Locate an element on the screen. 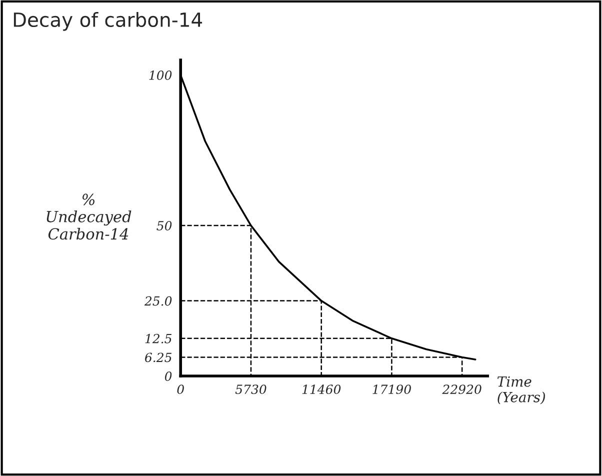 The width and height of the screenshot is (602, 476). y-tick-label: 12.5 is located at coordinates (158, 339).